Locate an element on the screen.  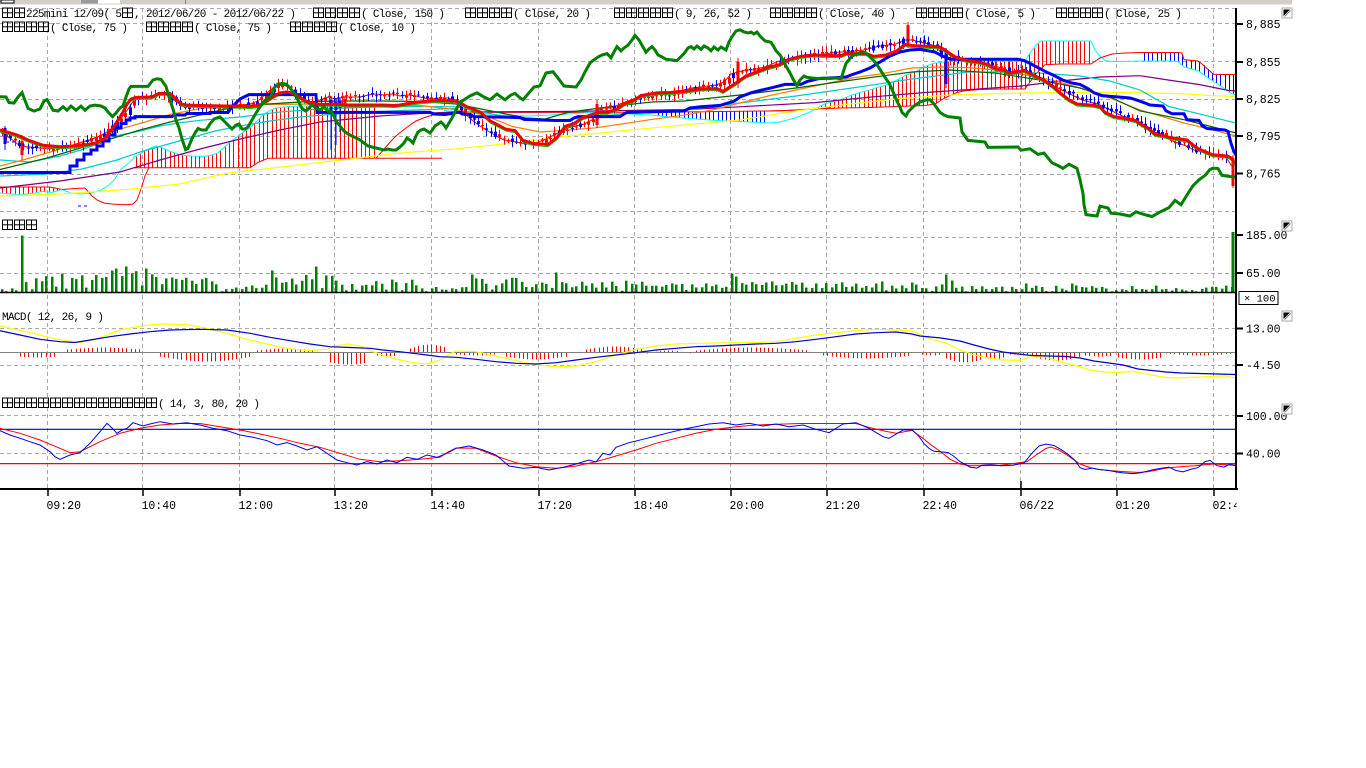
svg-text: 12:00 is located at coordinates (256, 506).